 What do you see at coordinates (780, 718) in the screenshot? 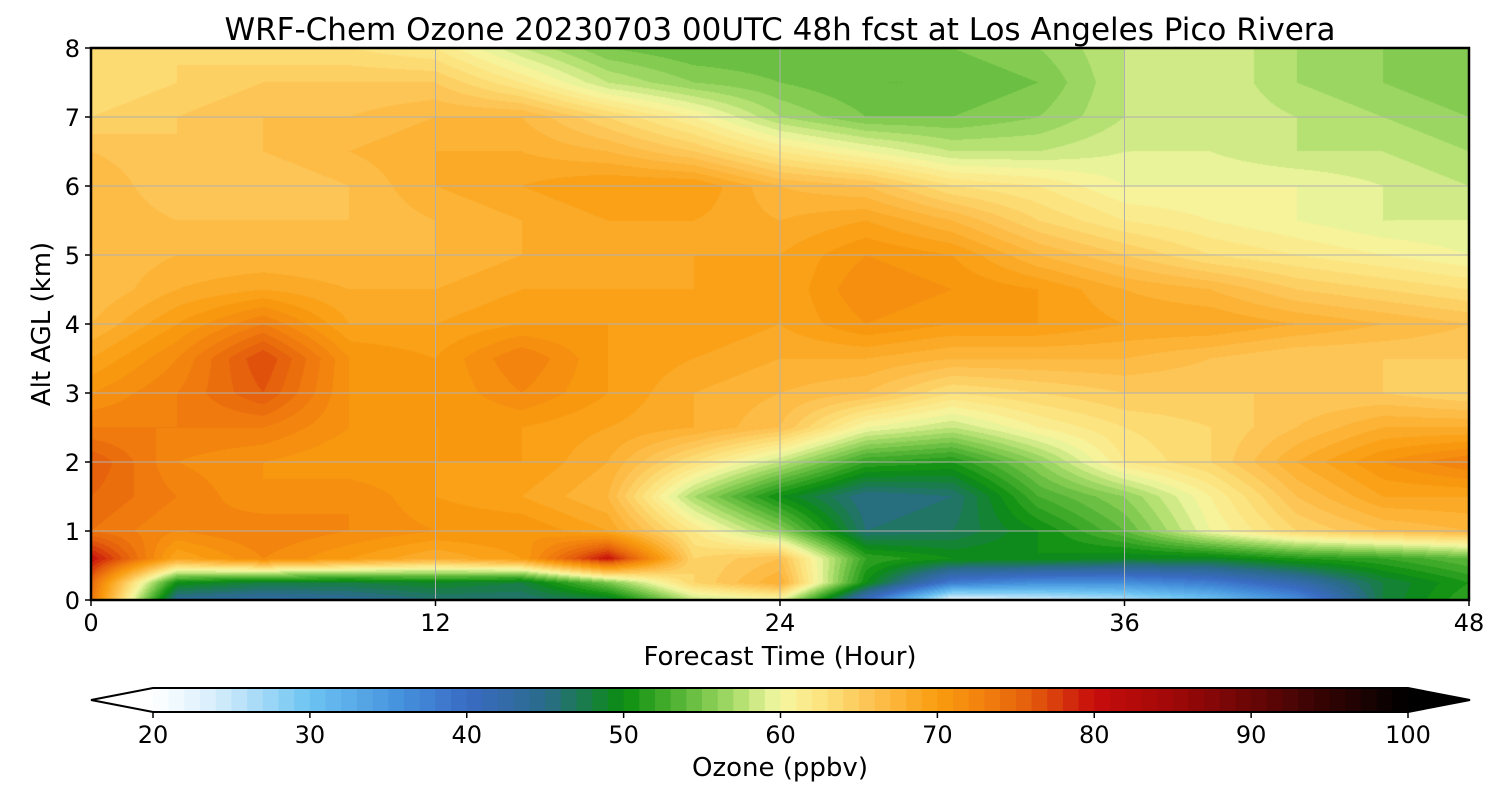
I see `colorbar: 20 30 40 50 60 70 80 90 100` at bounding box center [780, 718].